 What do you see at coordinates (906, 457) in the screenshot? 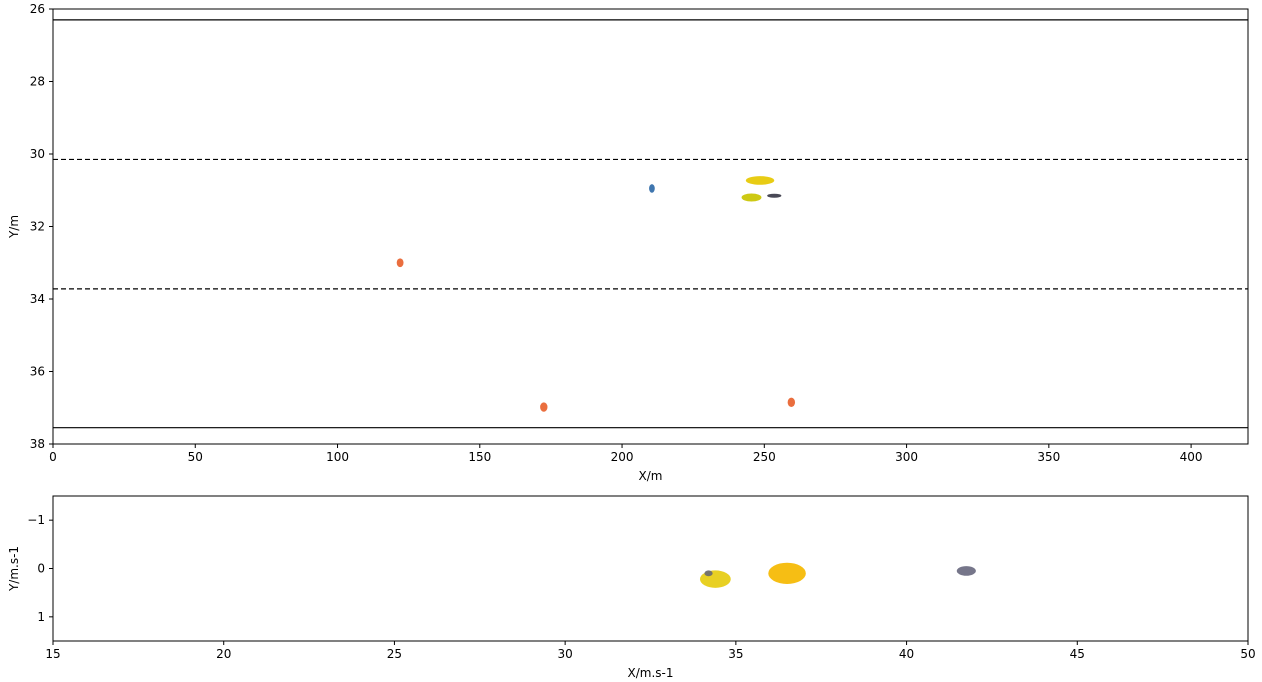
I see `top-x-tick-label: 300` at bounding box center [906, 457].